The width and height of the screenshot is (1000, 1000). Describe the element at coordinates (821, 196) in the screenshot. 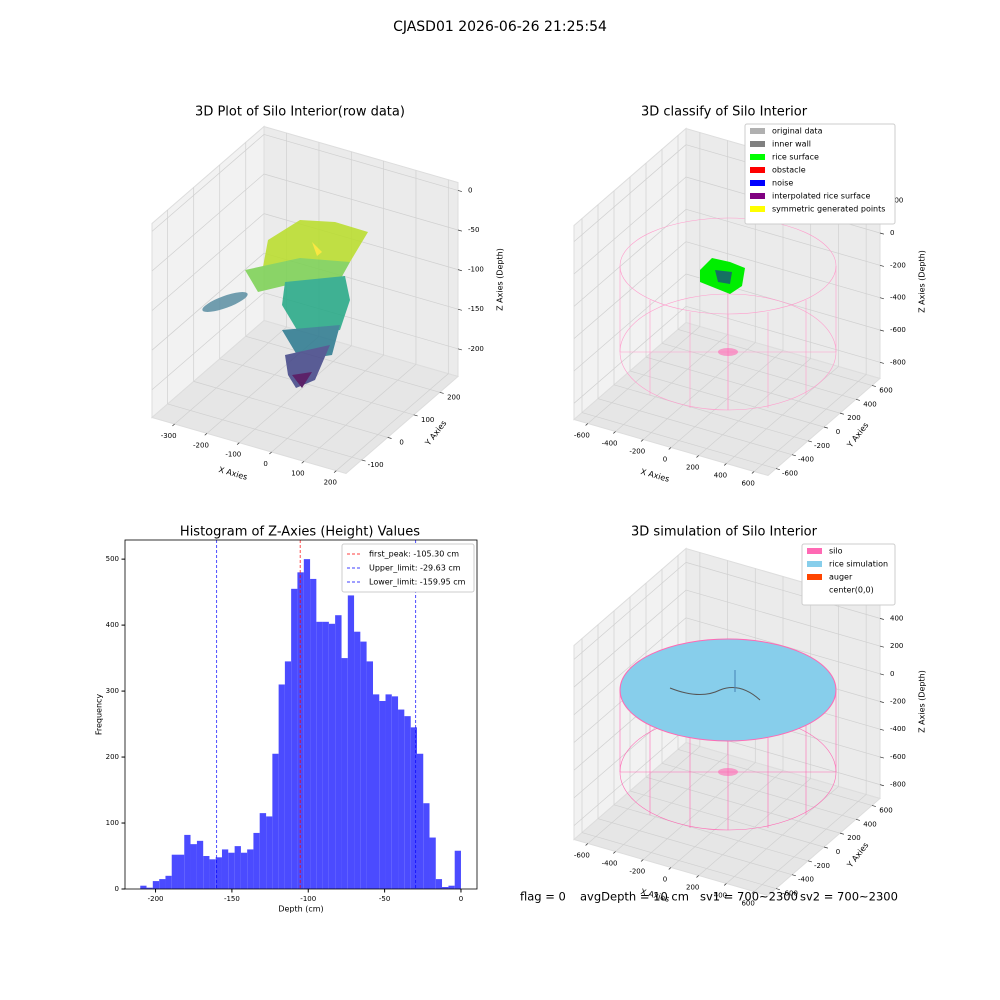

I see `legend-label: interpolated rice surface` at that location.